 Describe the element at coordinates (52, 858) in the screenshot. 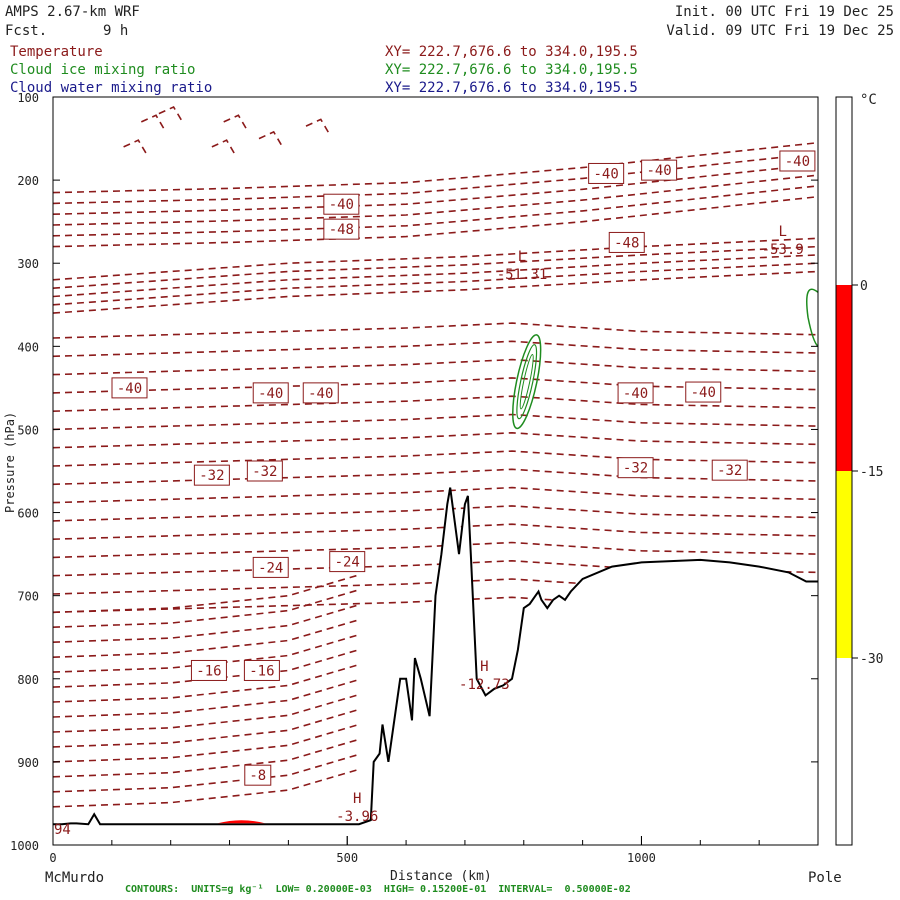

I see `x-tick-label: 0` at that location.